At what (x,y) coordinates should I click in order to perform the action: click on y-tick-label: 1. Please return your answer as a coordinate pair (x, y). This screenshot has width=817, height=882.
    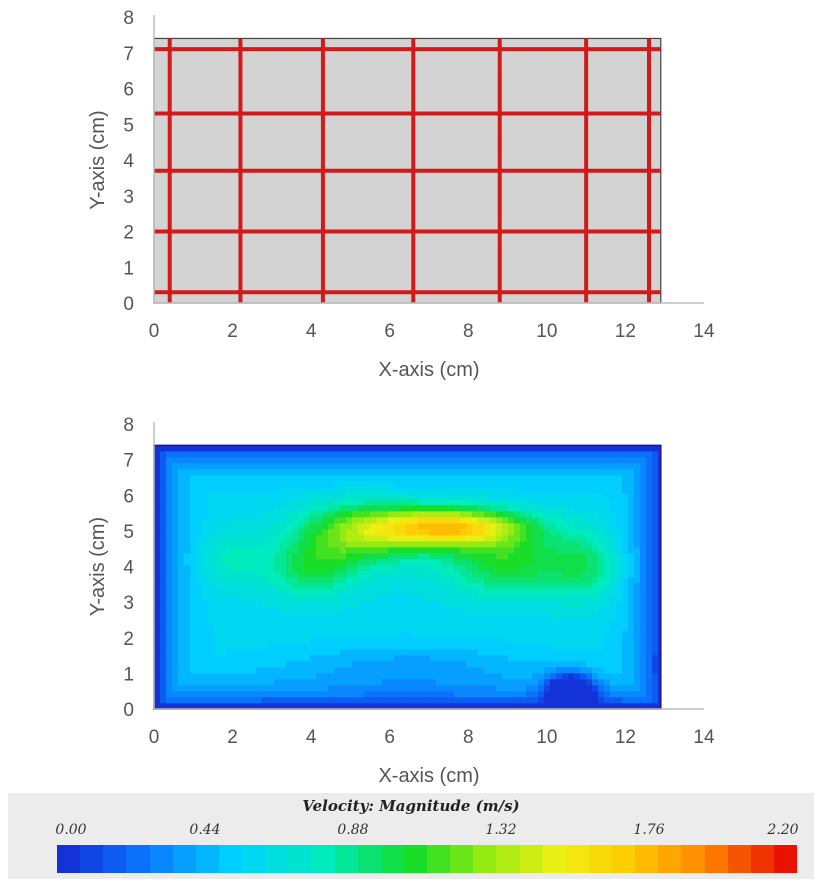
    Looking at the image, I should click on (128, 268).